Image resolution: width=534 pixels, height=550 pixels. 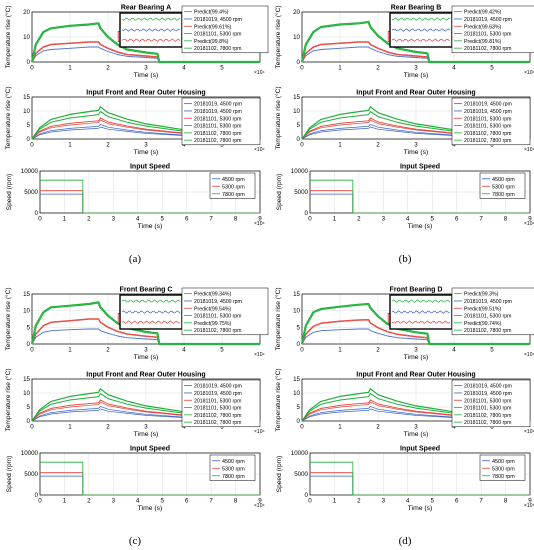 What do you see at coordinates (30, 453) in the screenshot?
I see `y-tick-label: 10000` at bounding box center [30, 453].